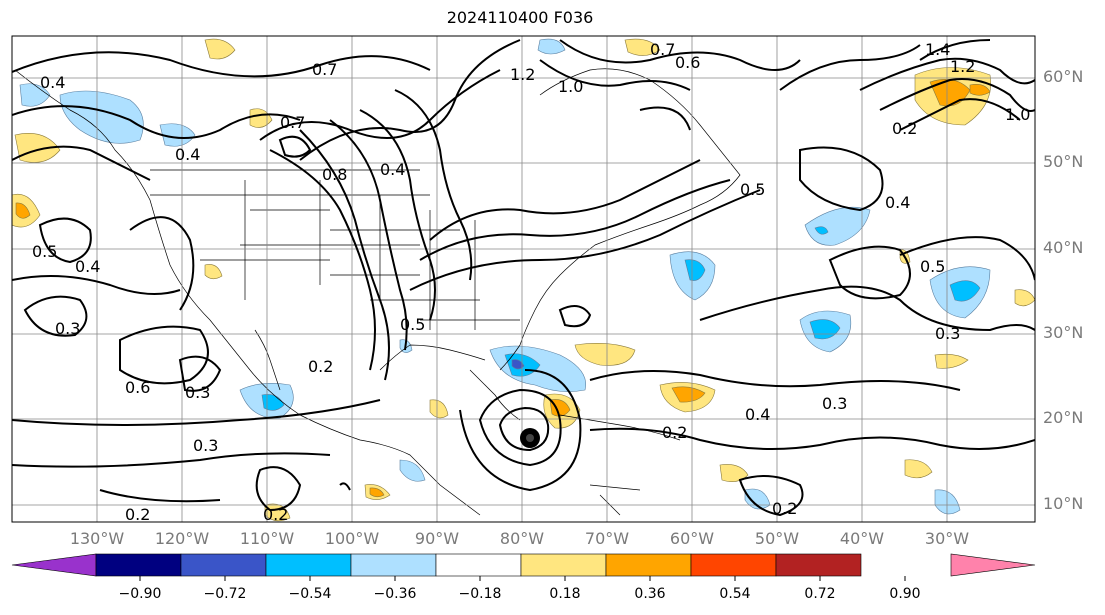  I want to click on colorbar-max-extension, so click(993, 565).